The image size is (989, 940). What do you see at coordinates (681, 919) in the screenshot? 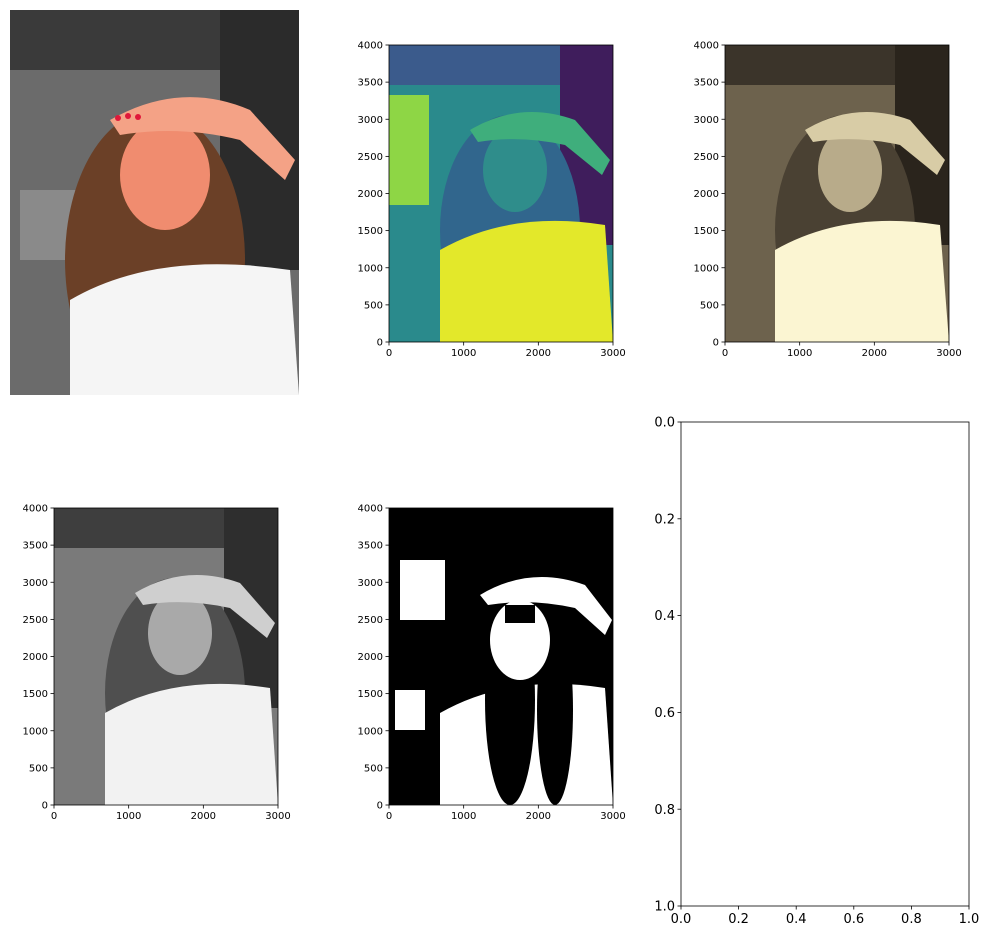
I see `x-tick-label: 0.0` at bounding box center [681, 919].